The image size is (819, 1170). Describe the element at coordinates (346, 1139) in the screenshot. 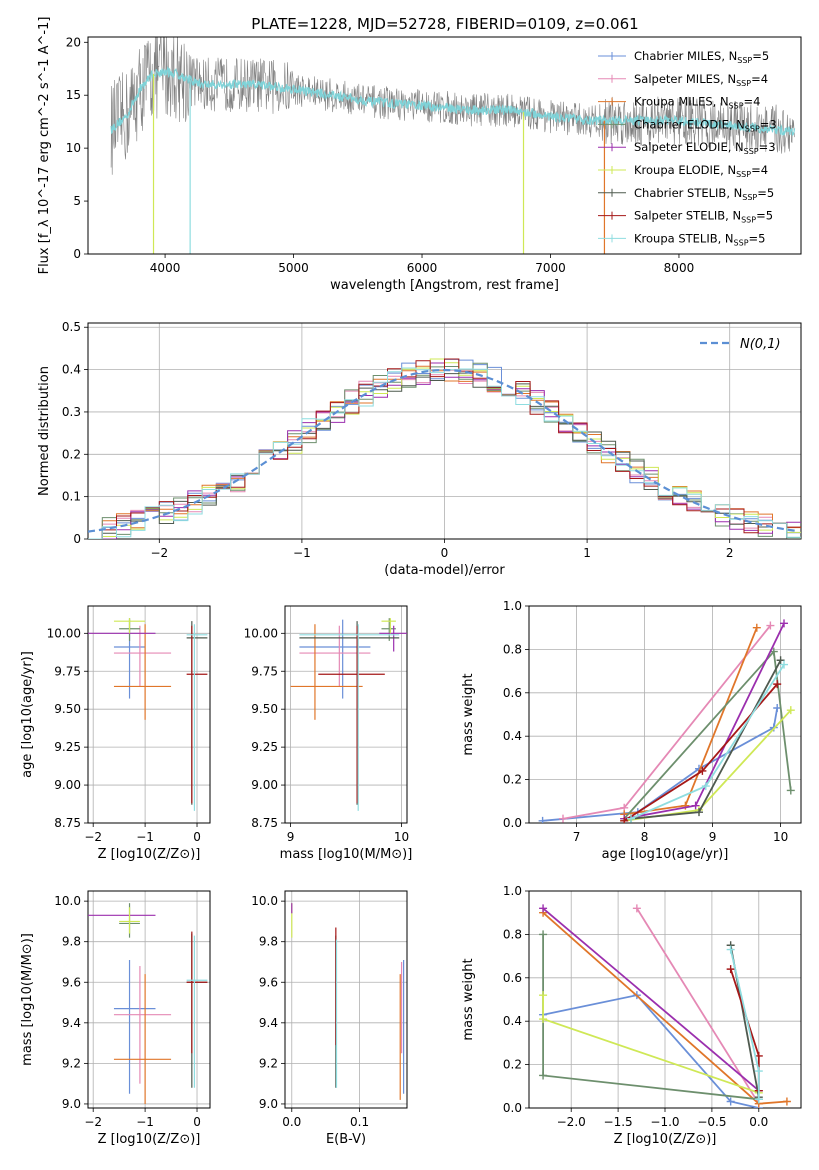

I see `mass_vs_ebv-xlabel: E(B-V)` at that location.